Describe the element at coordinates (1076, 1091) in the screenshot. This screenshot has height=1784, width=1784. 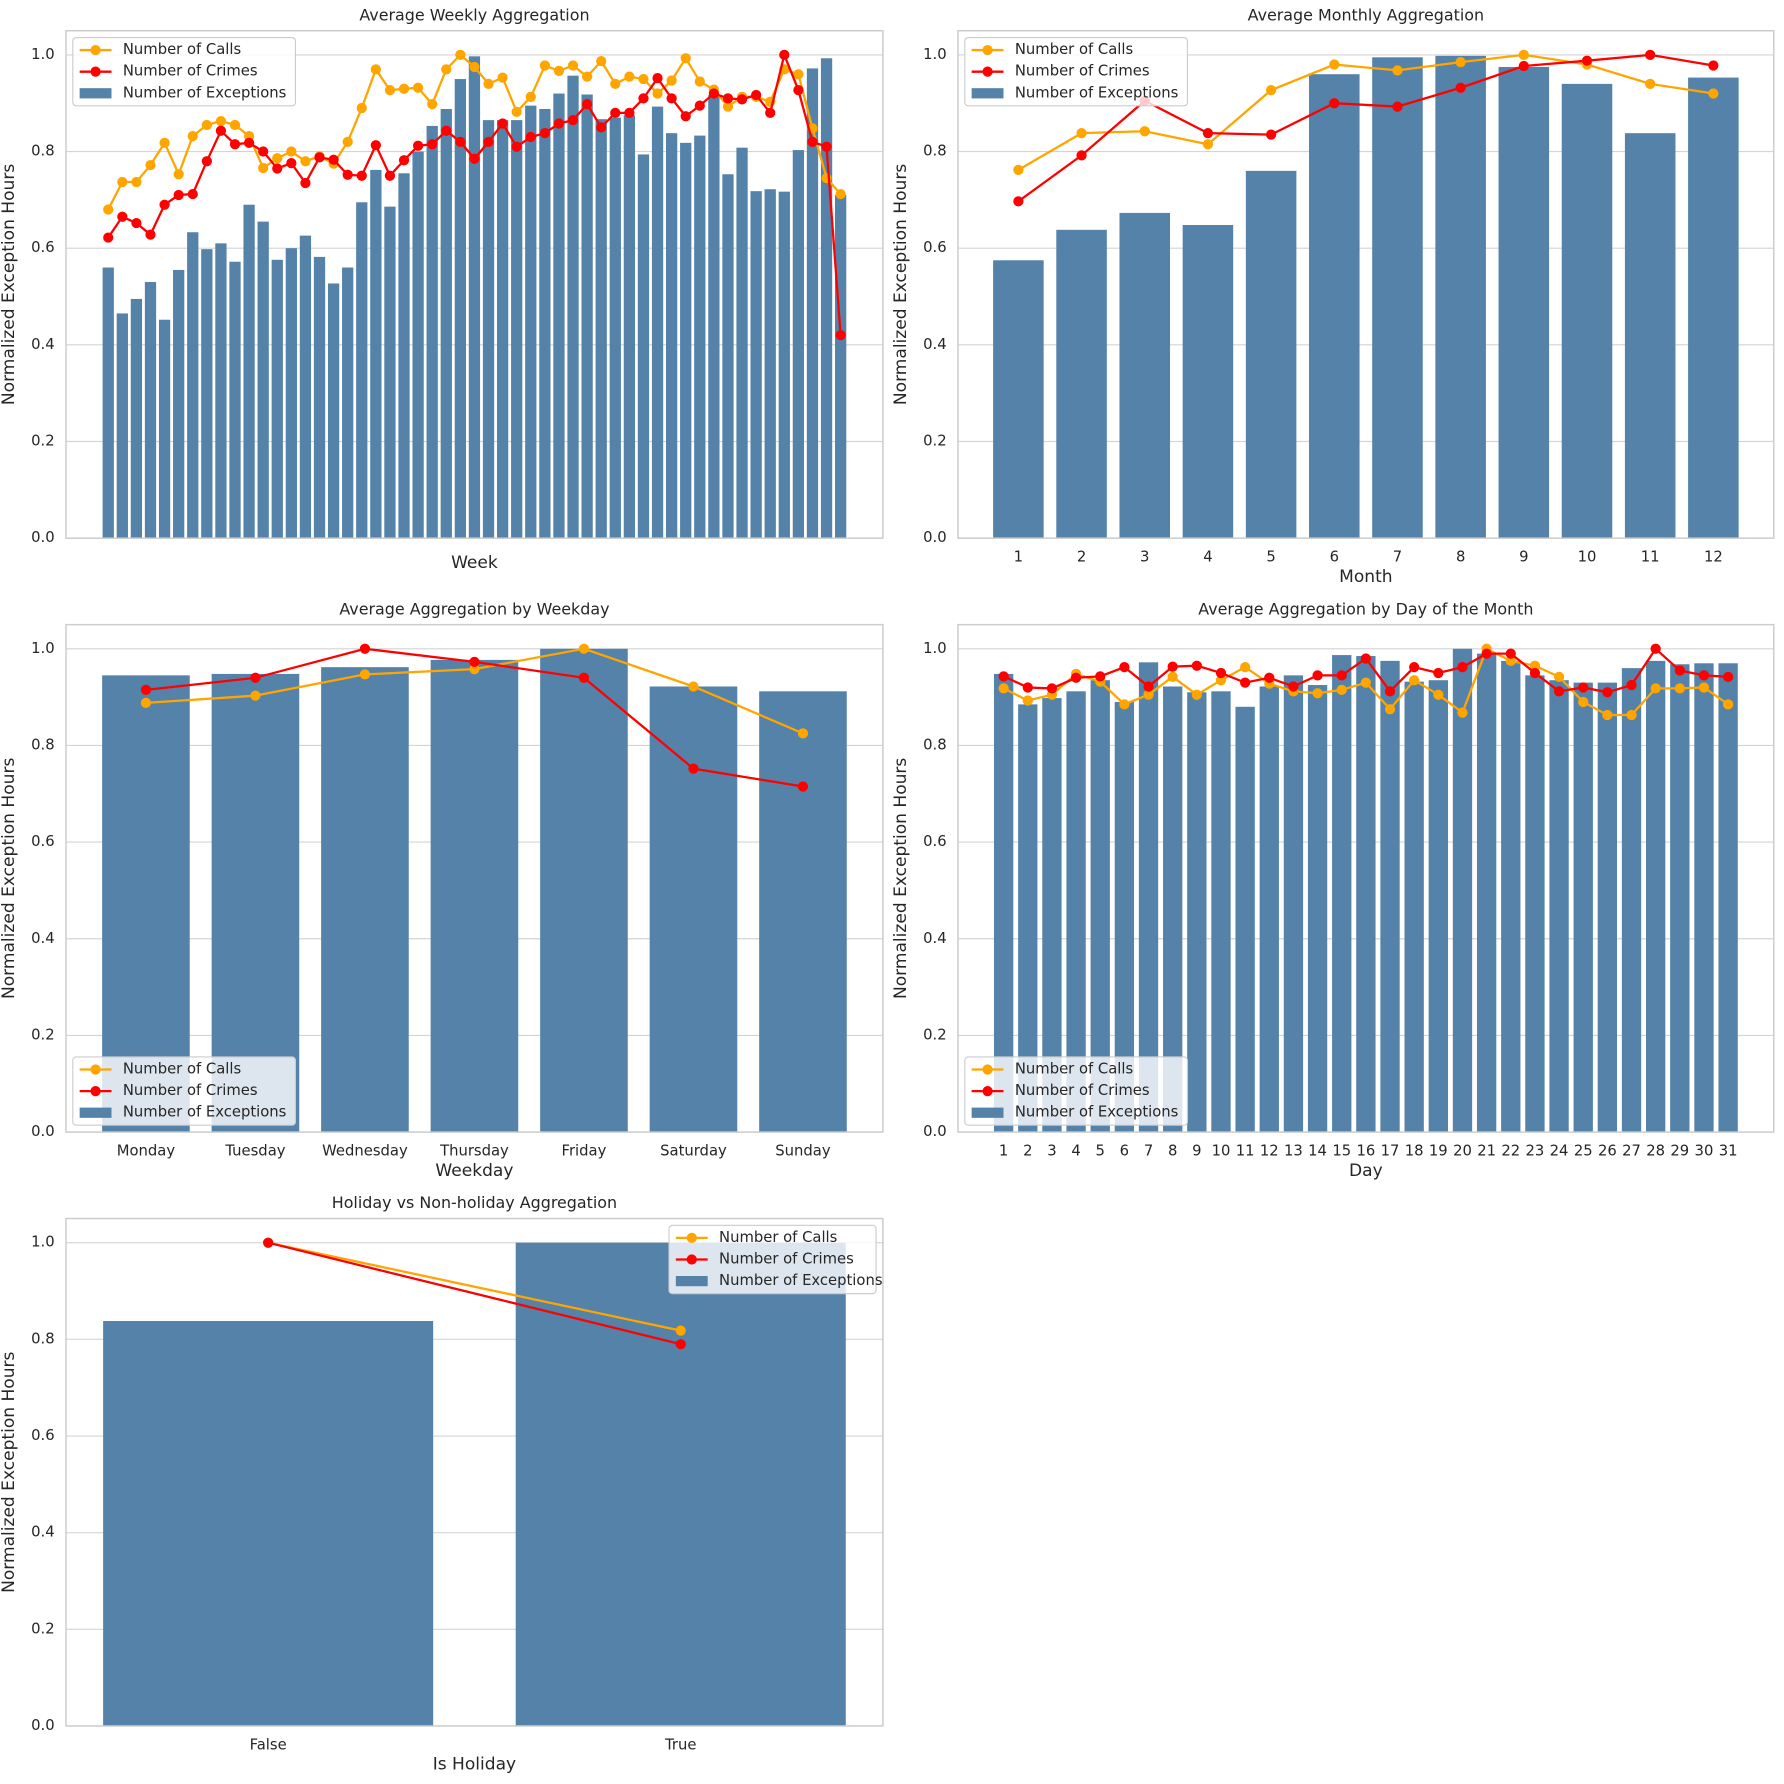
I see `legend-box` at that location.